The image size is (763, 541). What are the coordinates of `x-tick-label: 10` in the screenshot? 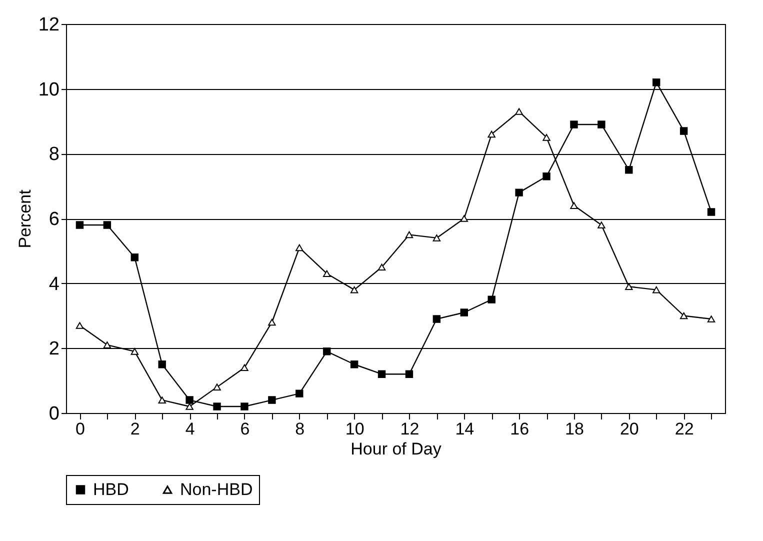 It's located at (354, 429).